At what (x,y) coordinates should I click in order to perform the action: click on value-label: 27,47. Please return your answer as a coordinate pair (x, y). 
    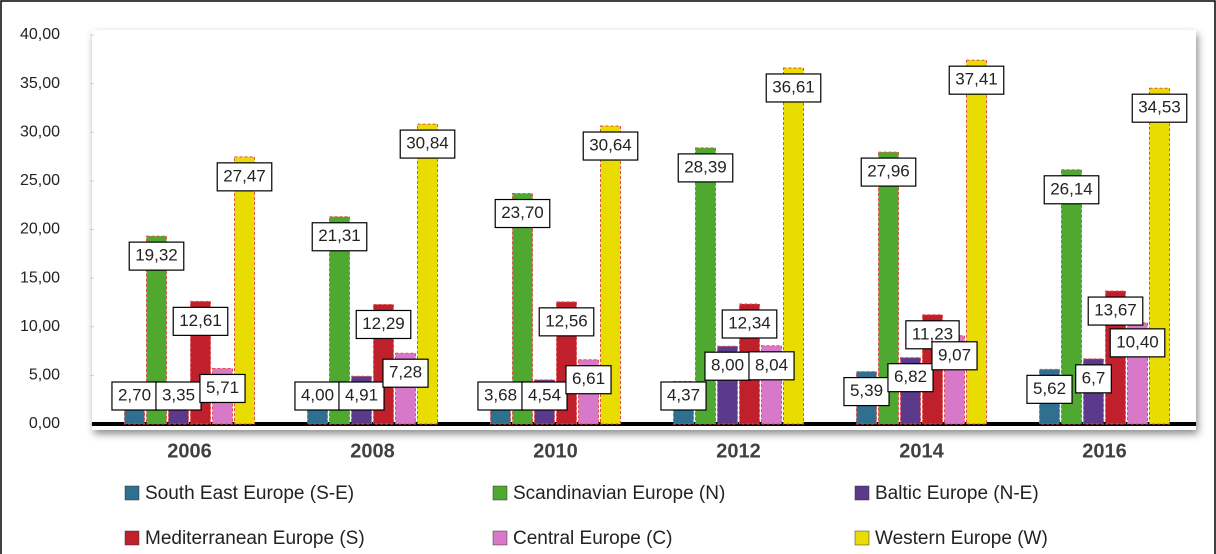
    Looking at the image, I should click on (244, 175).